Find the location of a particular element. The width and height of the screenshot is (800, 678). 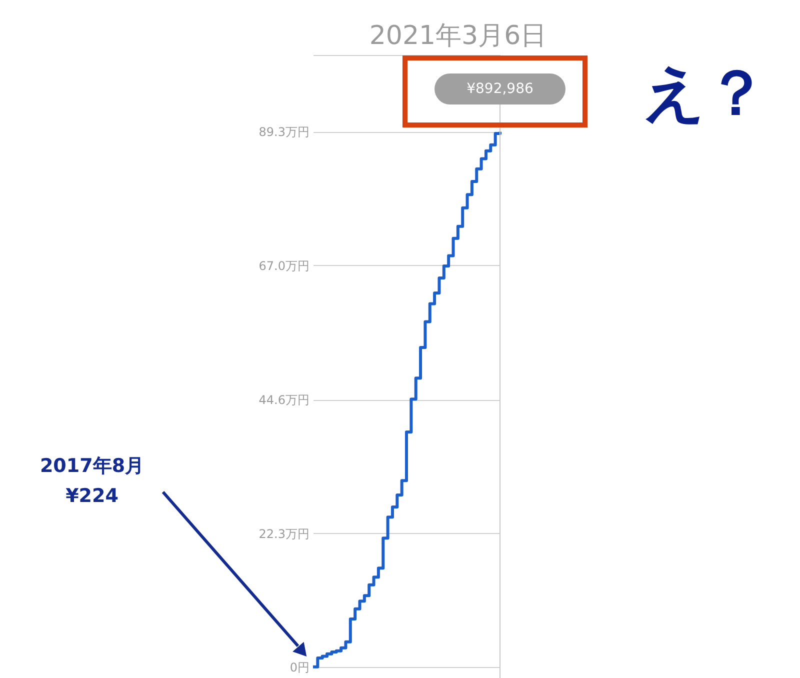

y-tick-label: 0円 is located at coordinates (300, 667).